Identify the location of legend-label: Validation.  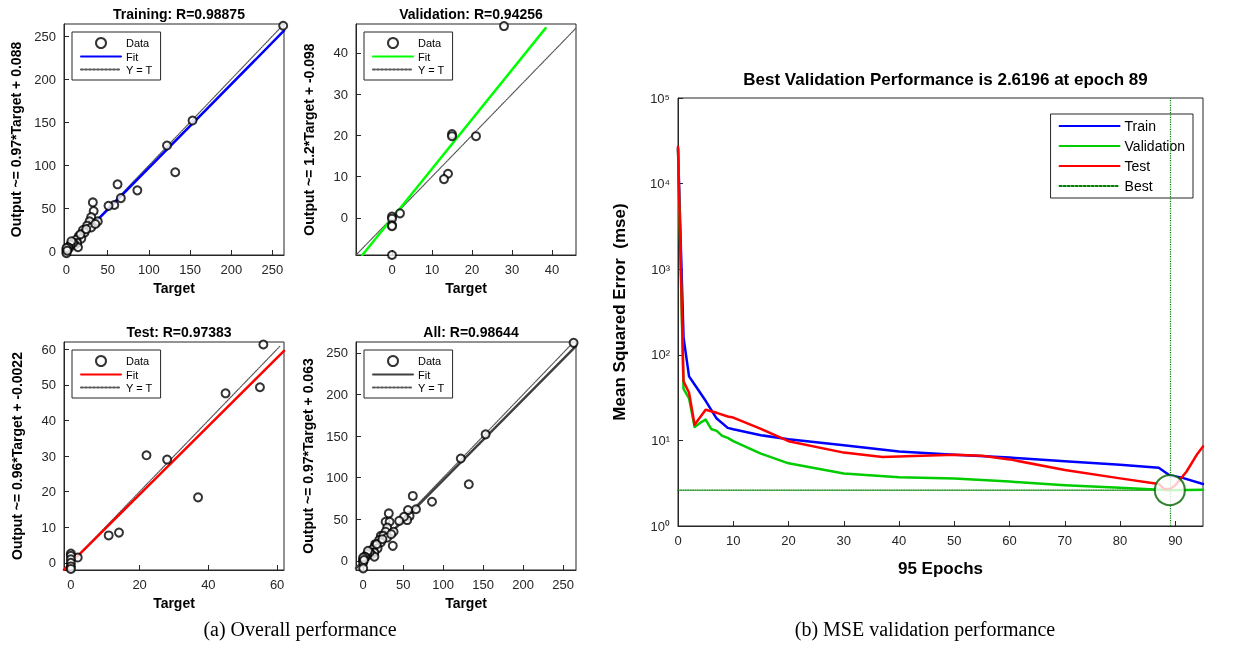
(1154, 146).